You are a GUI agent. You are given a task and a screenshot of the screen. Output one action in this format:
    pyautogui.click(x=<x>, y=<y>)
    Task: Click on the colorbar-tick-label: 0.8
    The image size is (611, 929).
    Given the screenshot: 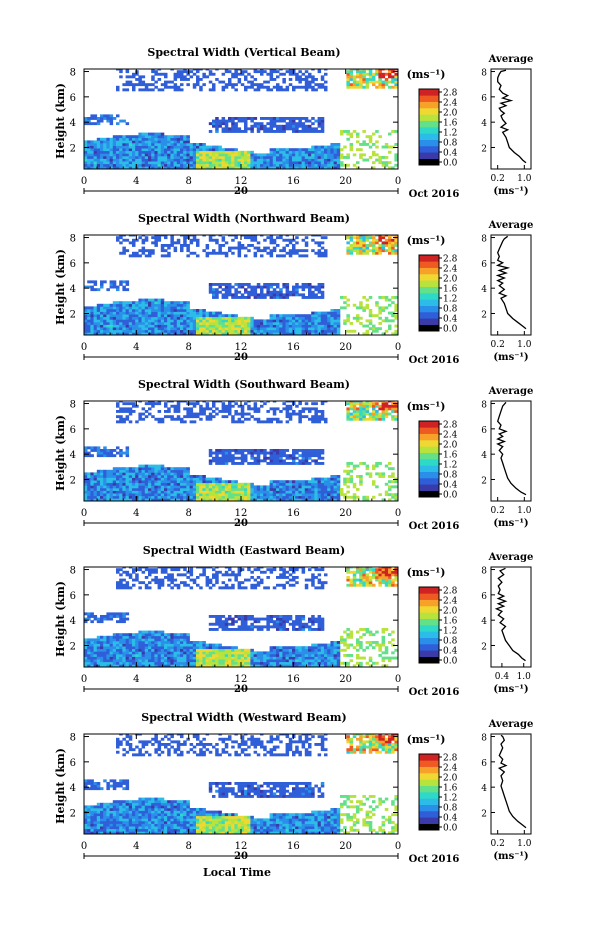 What is the action you would take?
    pyautogui.click(x=450, y=144)
    